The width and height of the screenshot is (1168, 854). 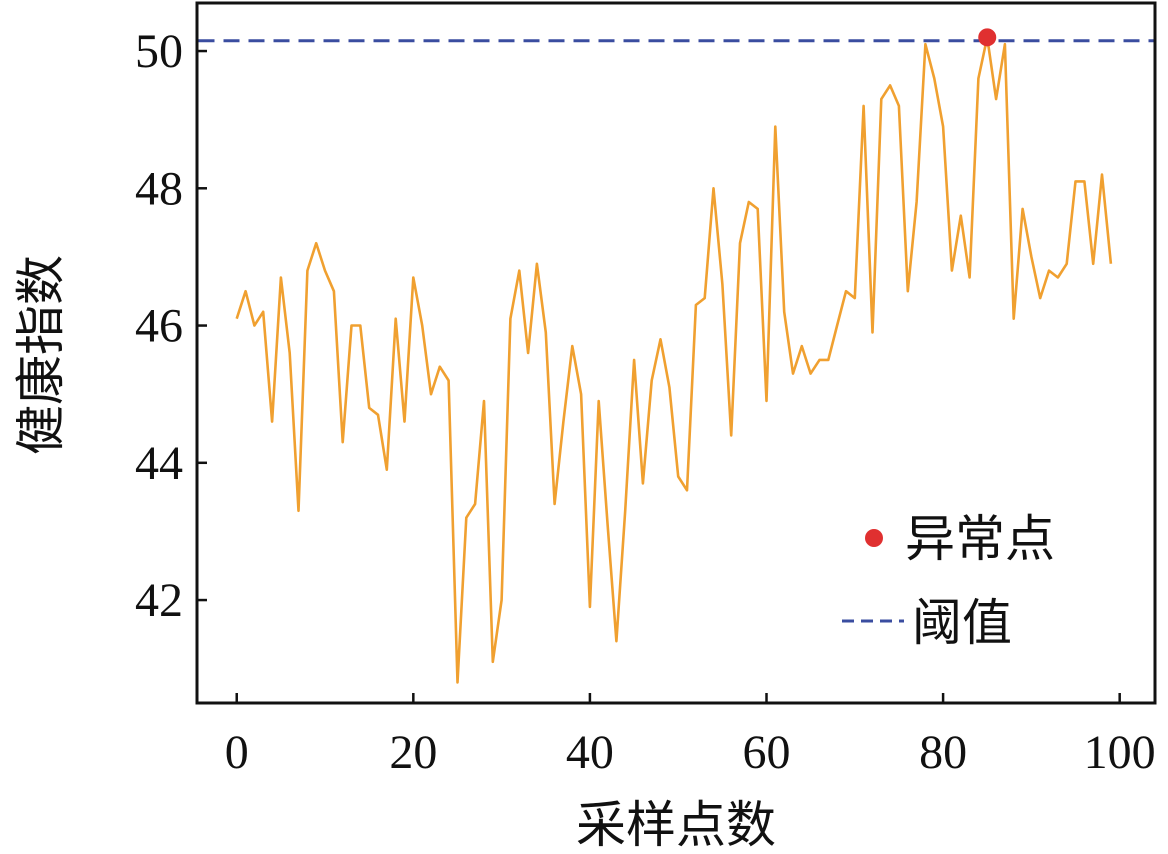 I want to click on y-tick-label: 46, so click(x=159, y=326).